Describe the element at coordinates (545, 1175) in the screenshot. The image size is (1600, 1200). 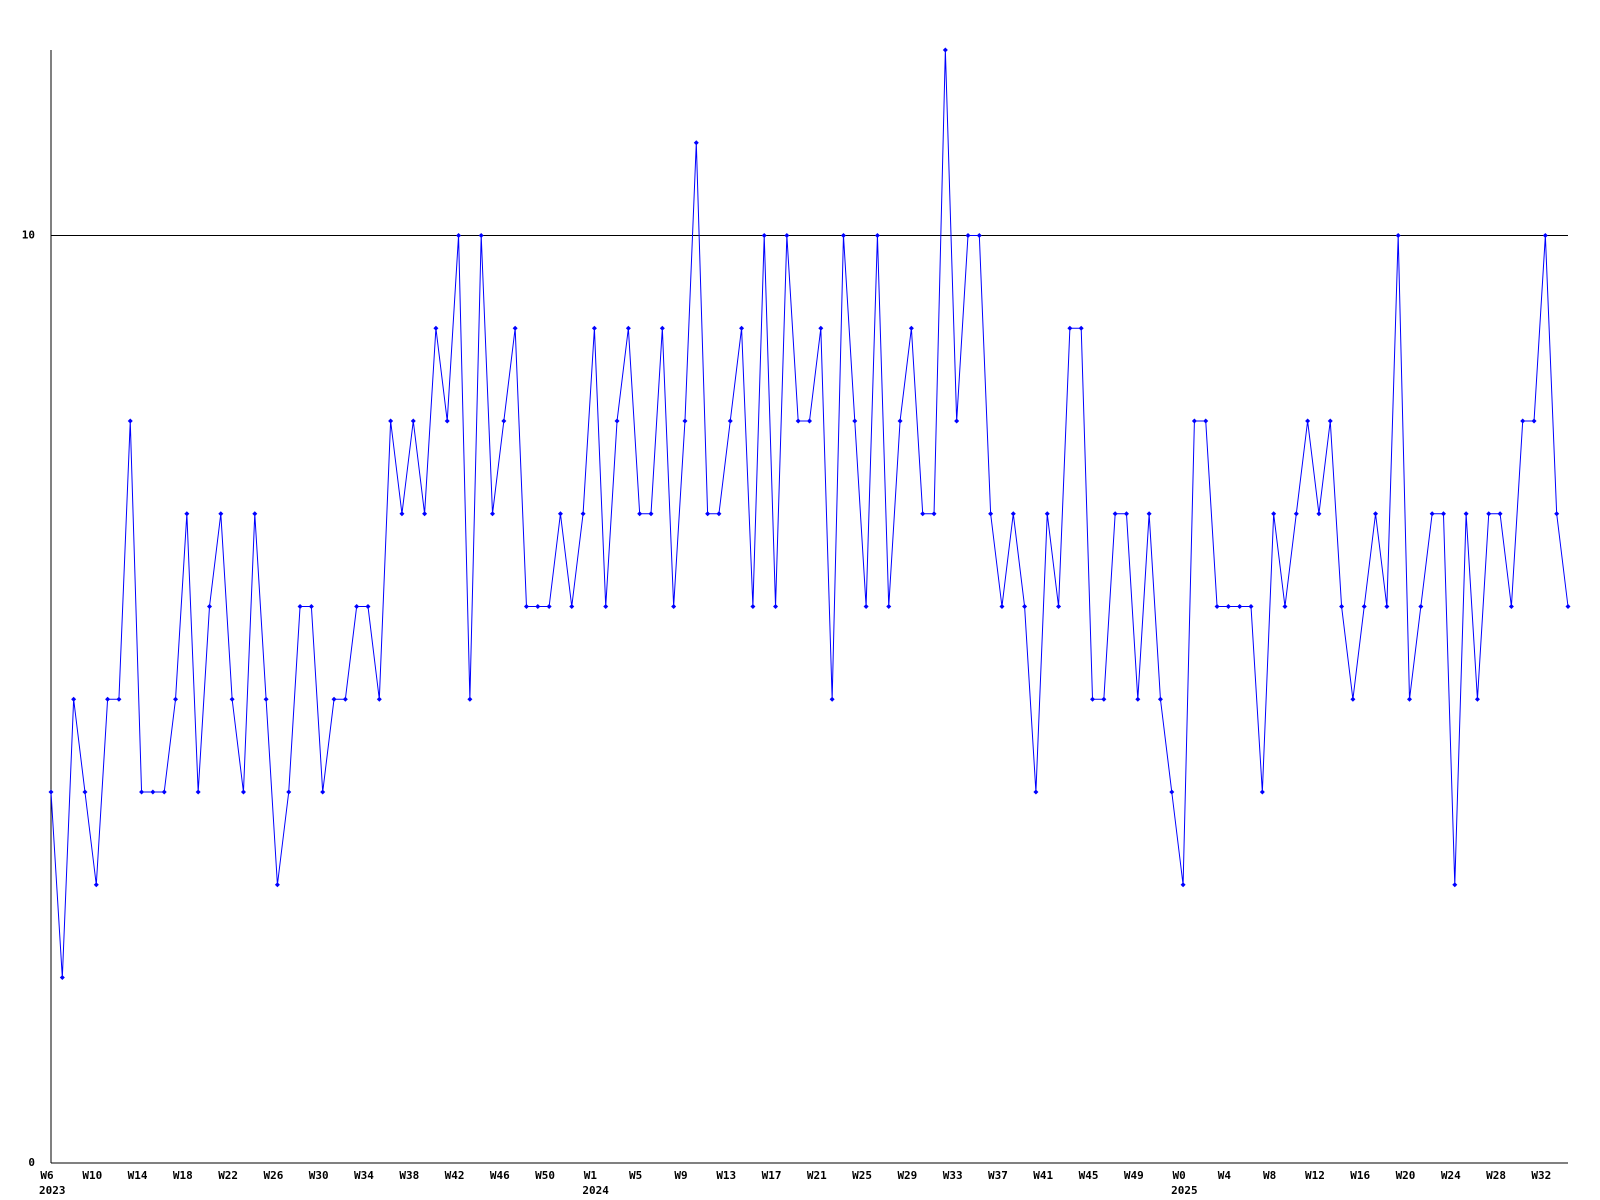
I see `x-tick-label: W50` at that location.